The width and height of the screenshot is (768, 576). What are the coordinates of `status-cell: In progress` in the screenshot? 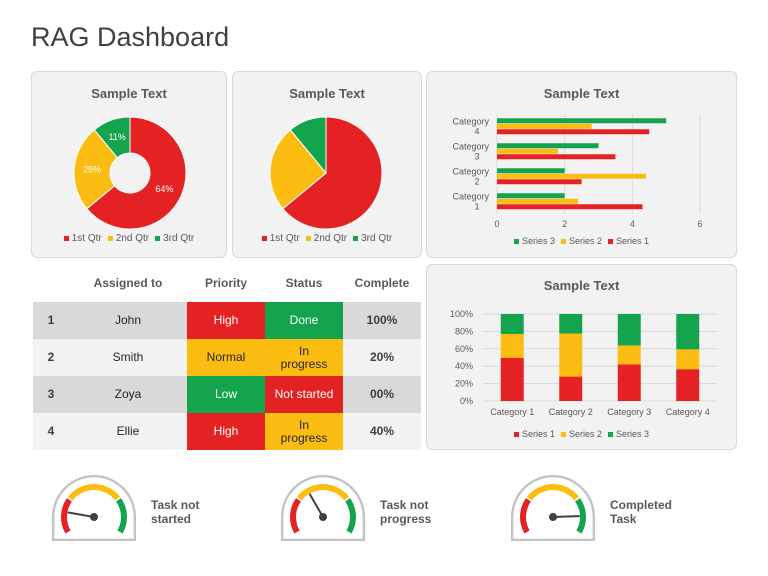 It's located at (304, 431).